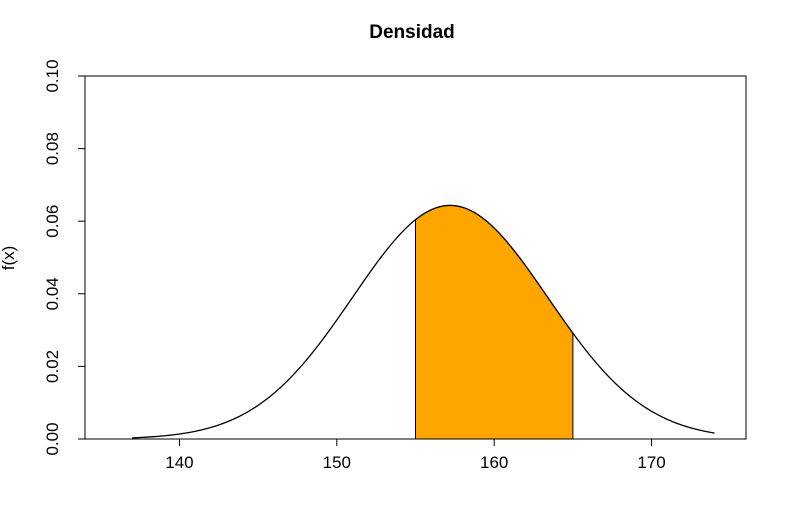  Describe the element at coordinates (64, 257) in the screenshot. I see `y-axis: 0.00 0.02 0.04 0.06 0.08 0.10` at that location.